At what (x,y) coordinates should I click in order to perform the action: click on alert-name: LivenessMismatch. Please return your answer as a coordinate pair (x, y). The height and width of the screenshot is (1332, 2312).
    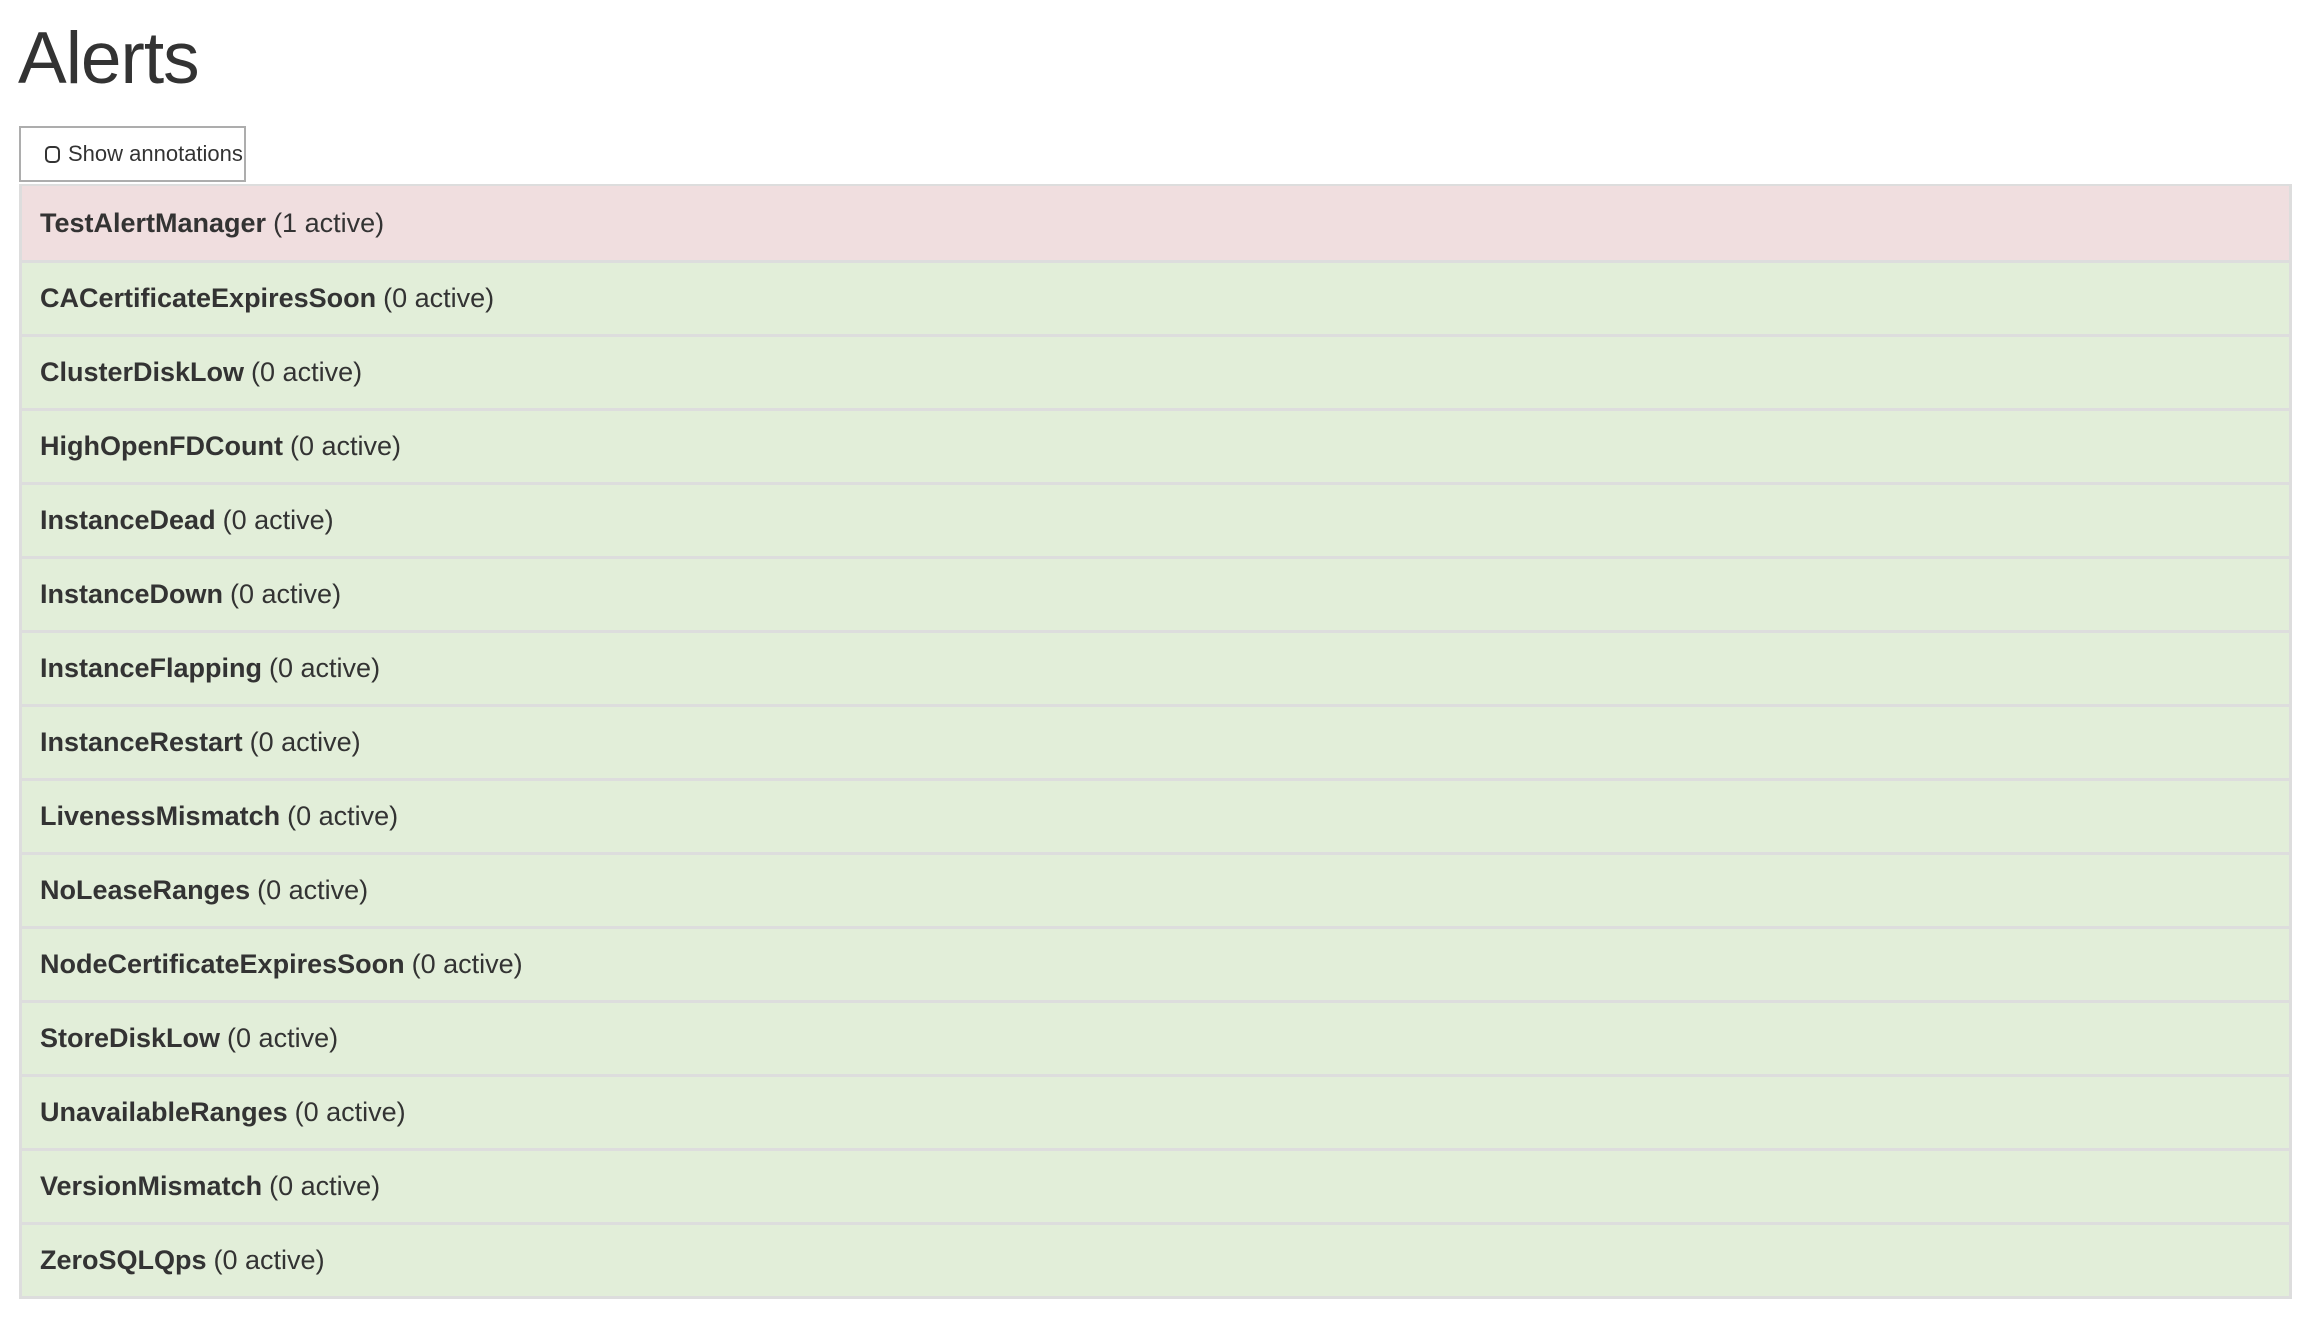
    Looking at the image, I should click on (160, 816).